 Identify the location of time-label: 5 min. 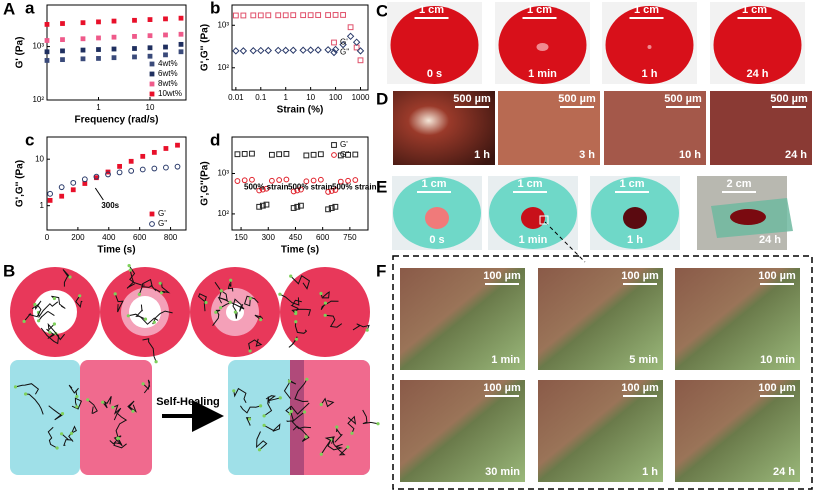
(643, 360).